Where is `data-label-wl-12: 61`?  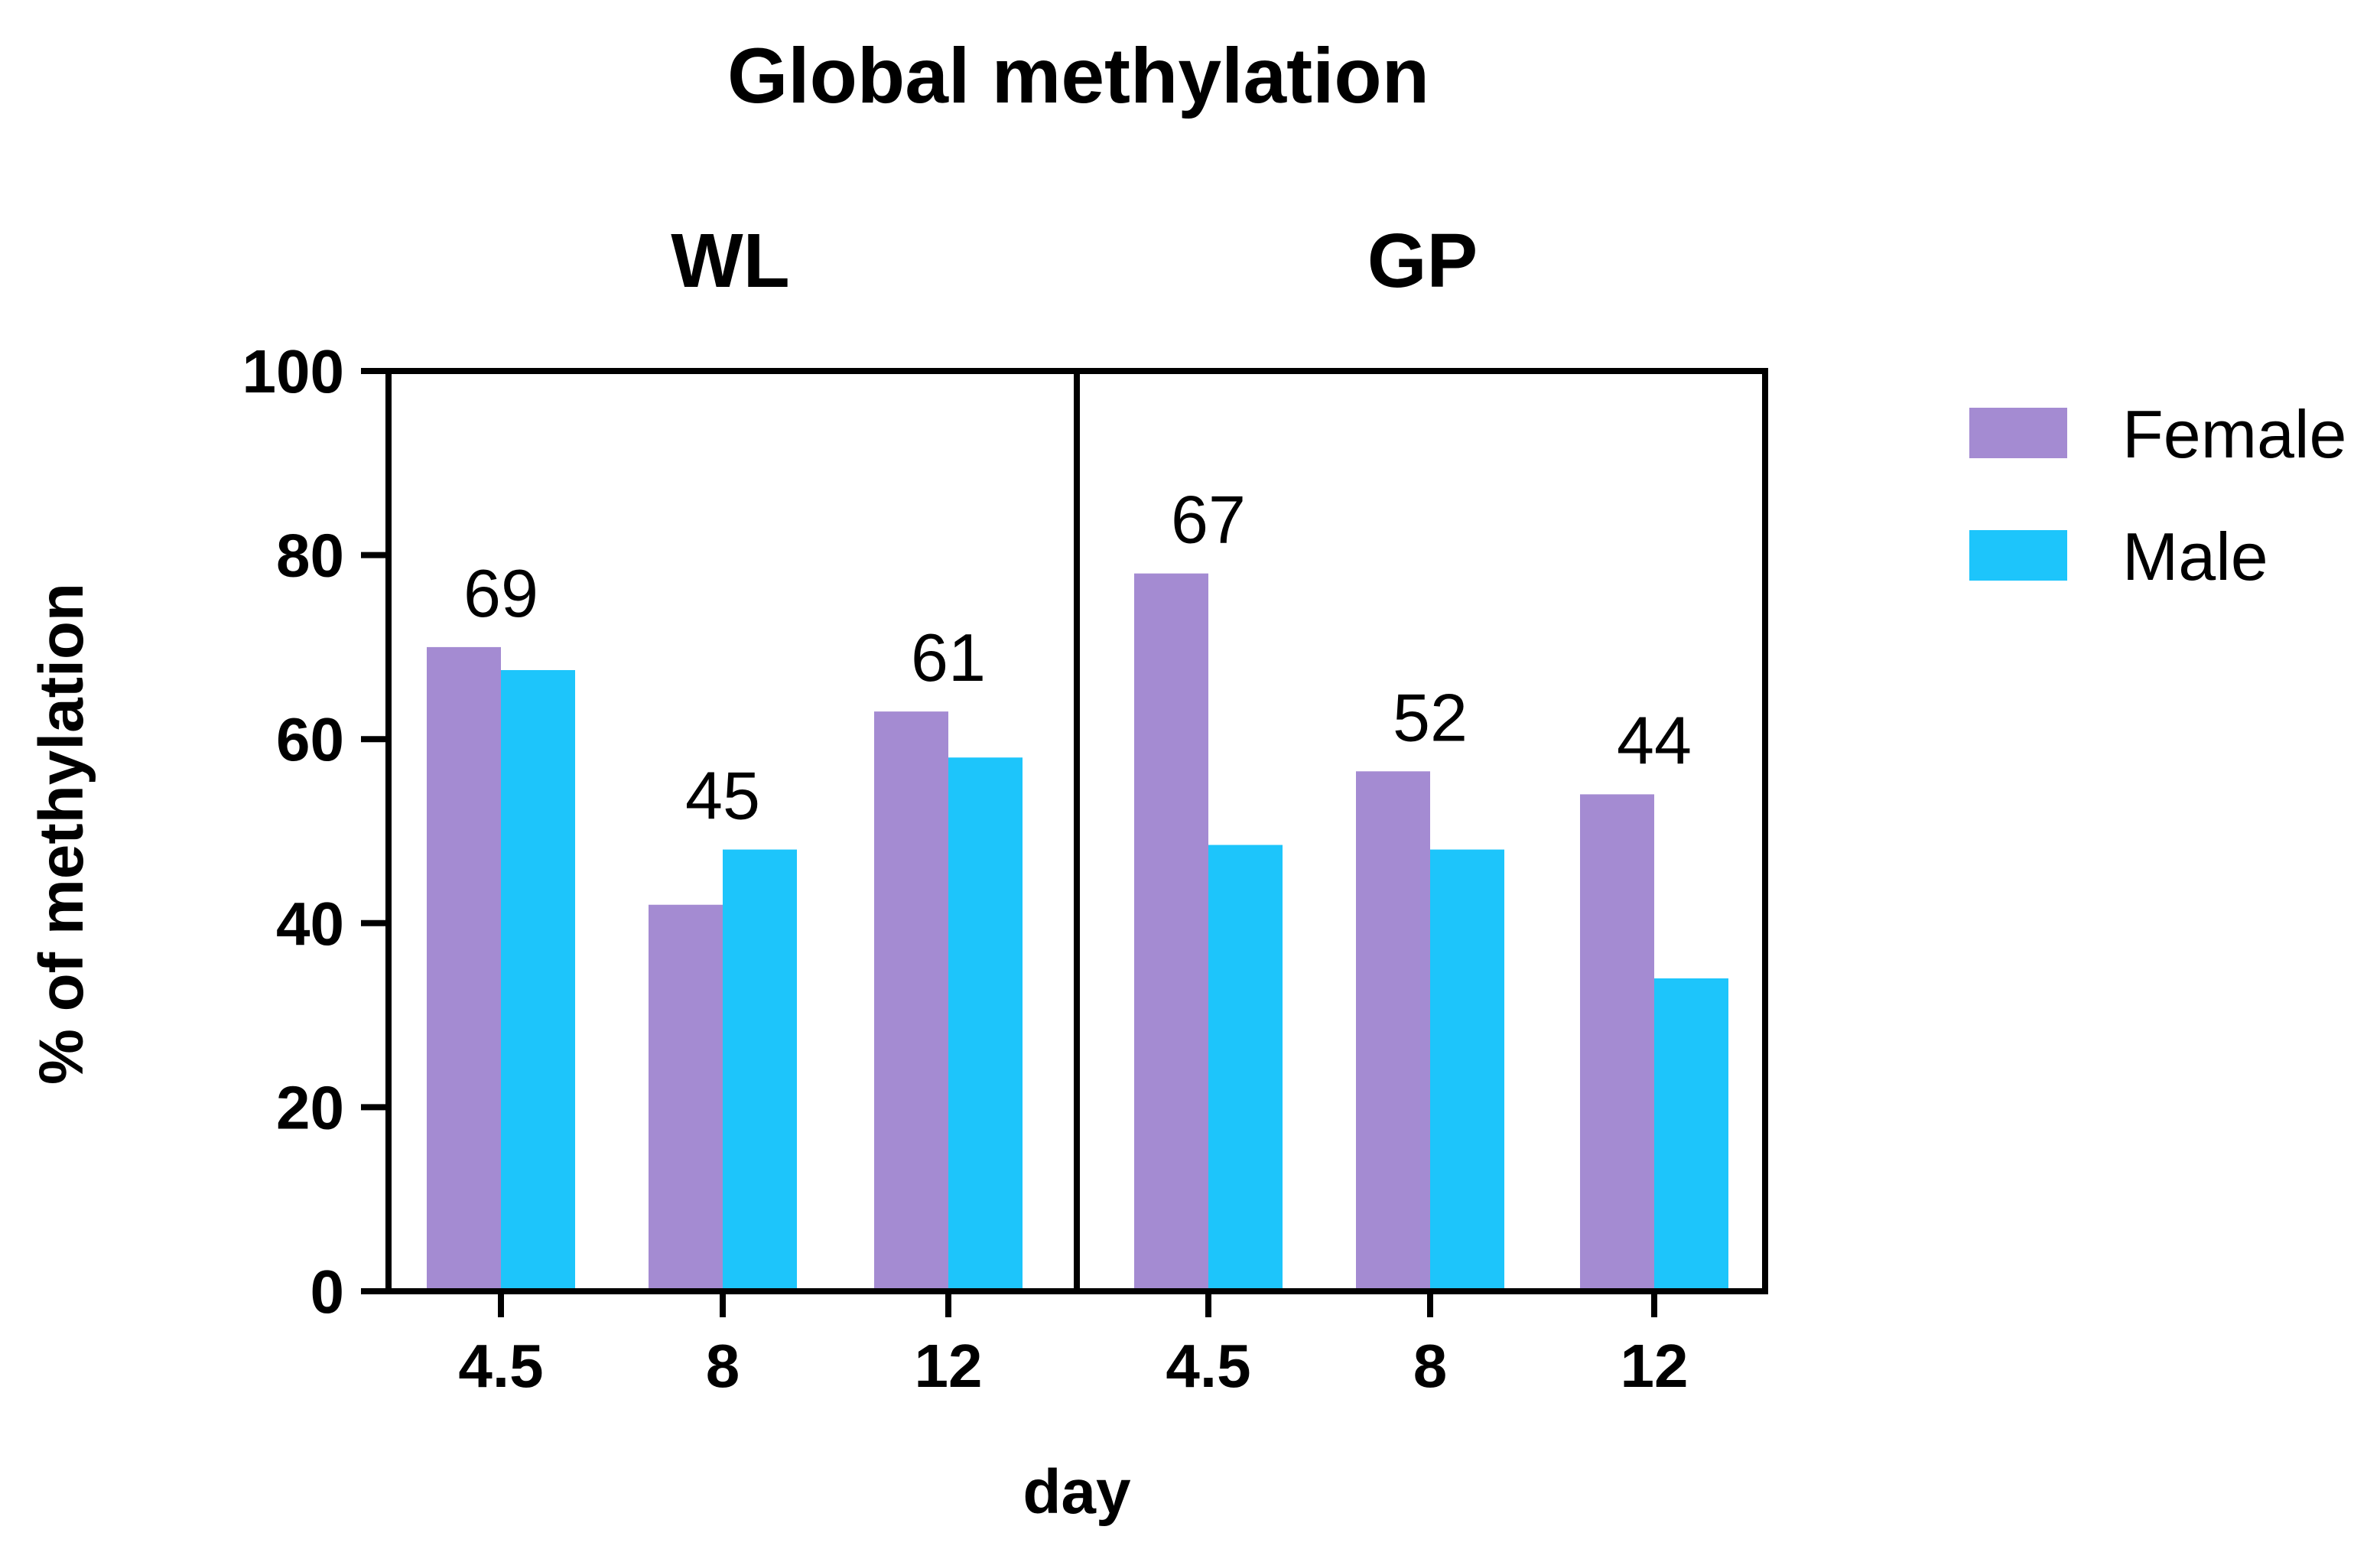 data-label-wl-12: 61 is located at coordinates (948, 658).